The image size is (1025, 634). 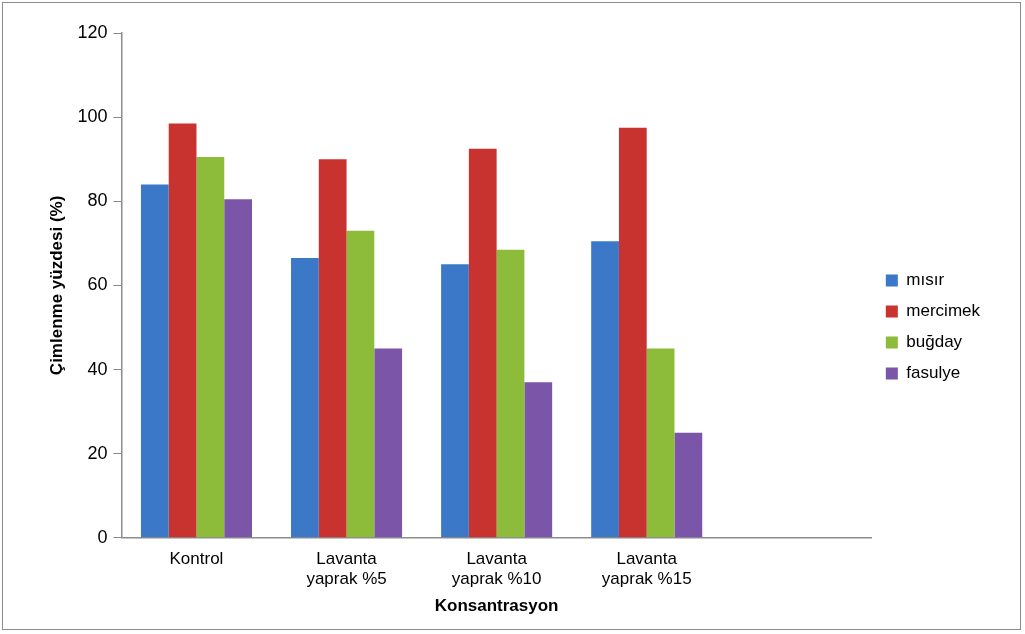 What do you see at coordinates (56, 285) in the screenshot?
I see `y-axis-title: Çimlenme yüzdesi (%)` at bounding box center [56, 285].